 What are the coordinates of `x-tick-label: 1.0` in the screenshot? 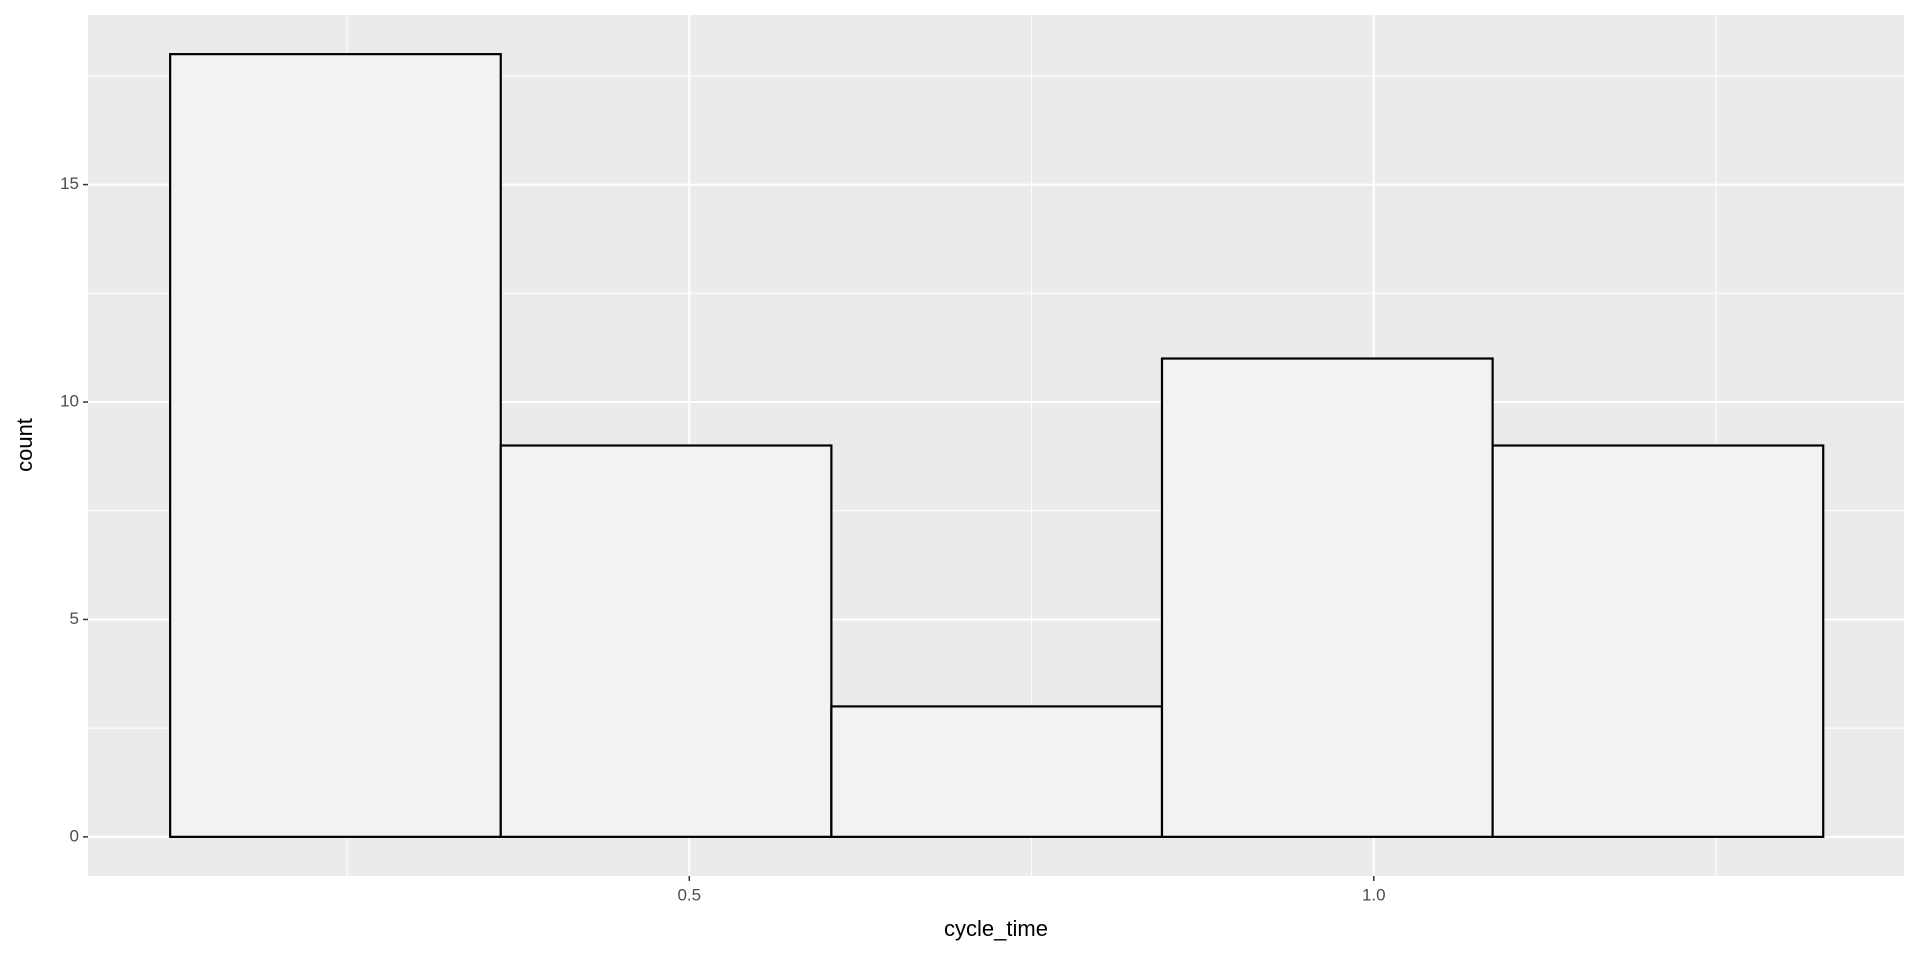 It's located at (1374, 894).